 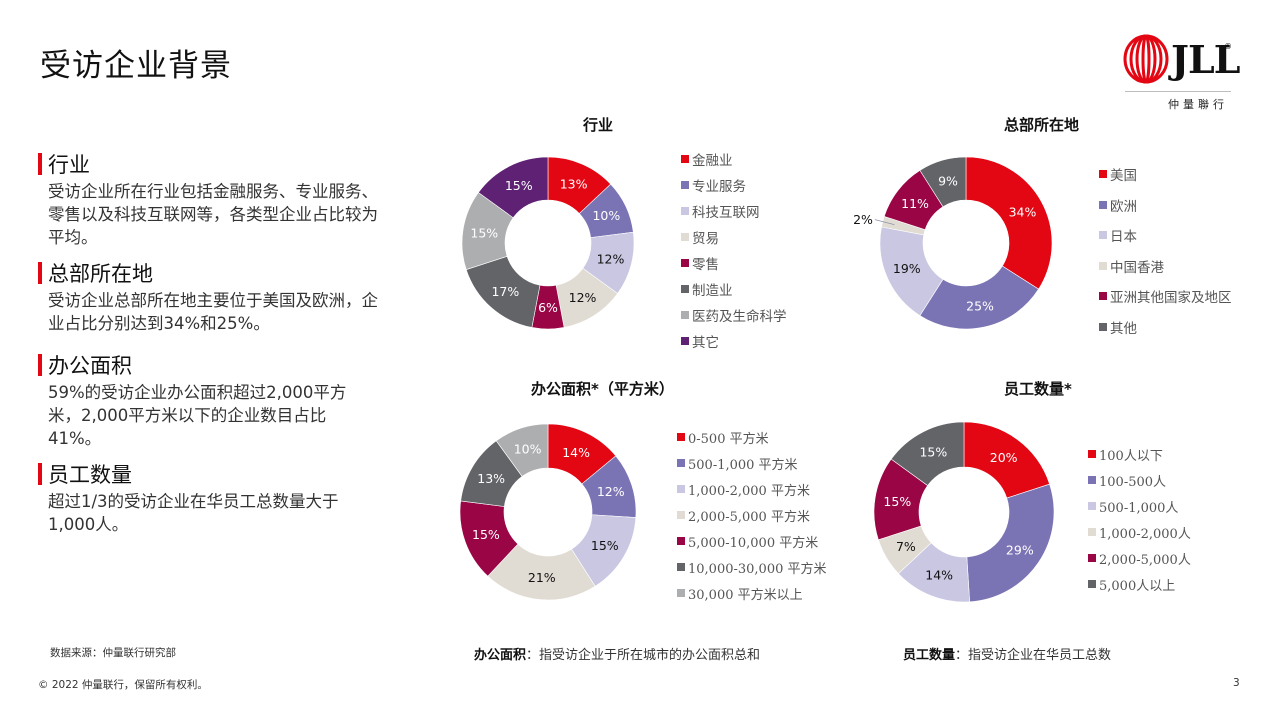 I want to click on note-office-area: 办公面积：指受访企业于所在城市的办公面积总和, so click(x=617, y=653).